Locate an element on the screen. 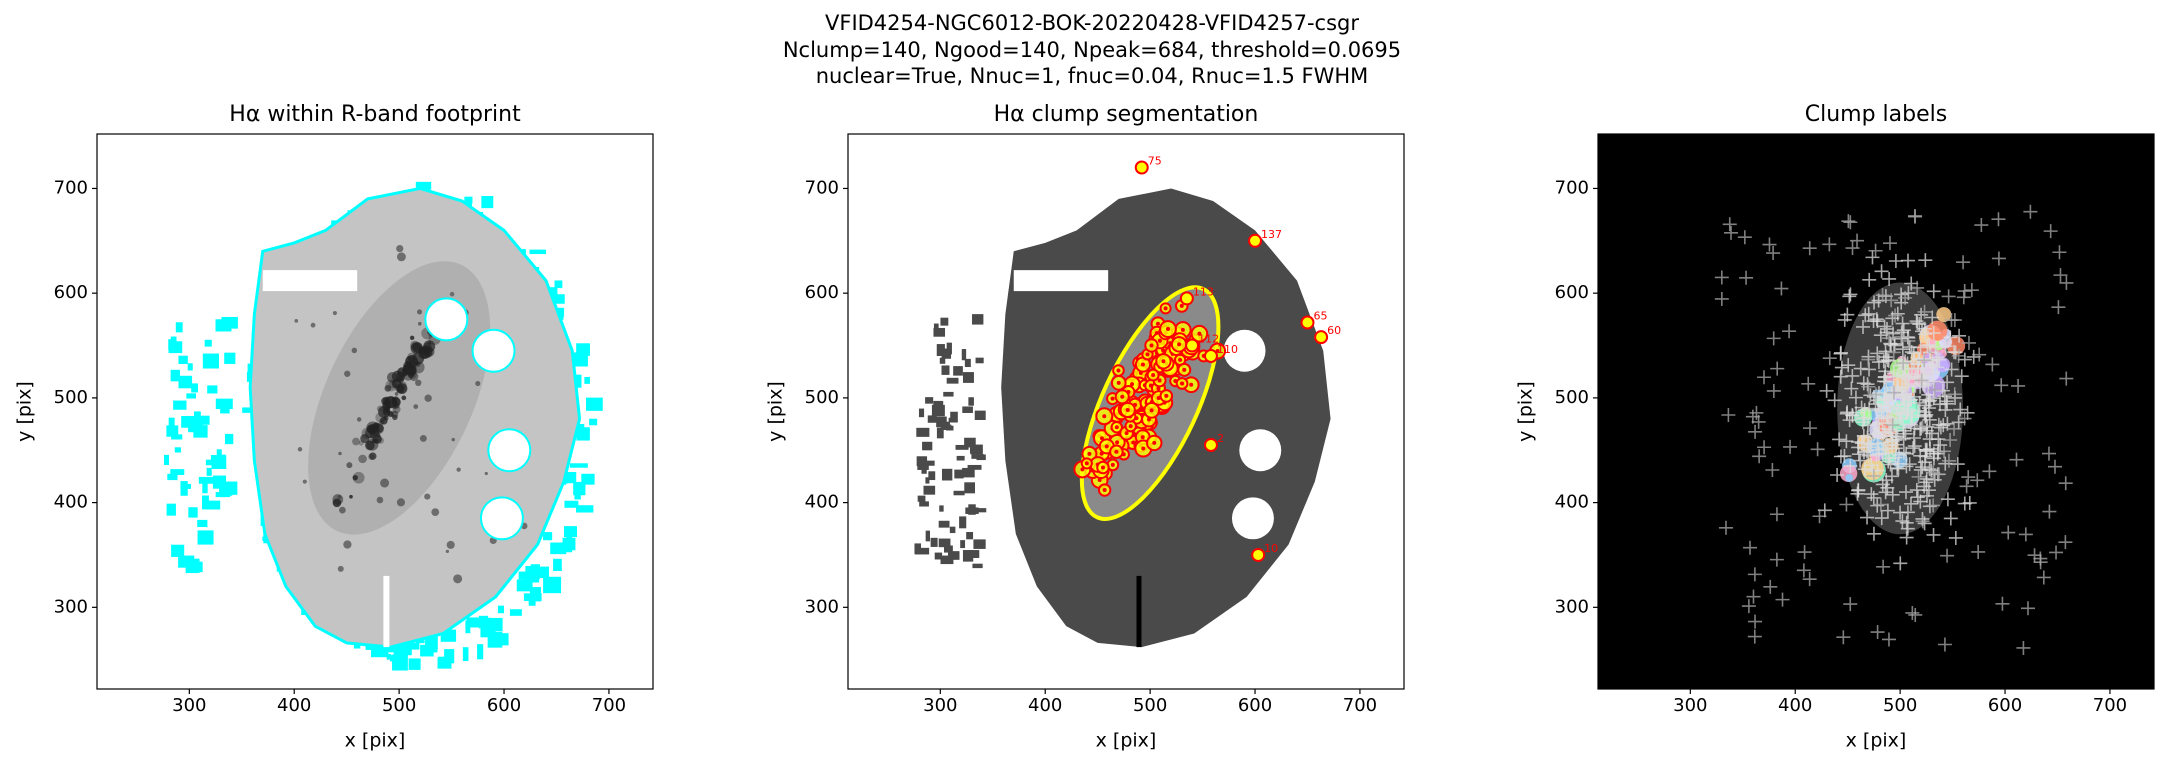 This screenshot has width=2168, height=767. clump-region is located at coordinates (1944, 315).